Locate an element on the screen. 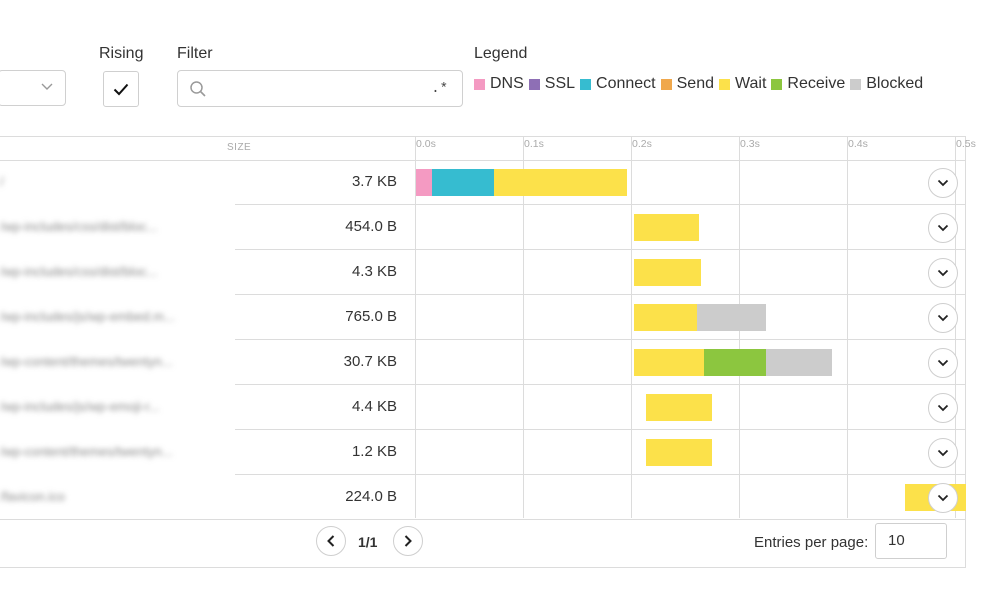 This screenshot has height=600, width=1000. table-row: /wp-includes/css/dist/bloc... 4.3 KB is located at coordinates (482, 272).